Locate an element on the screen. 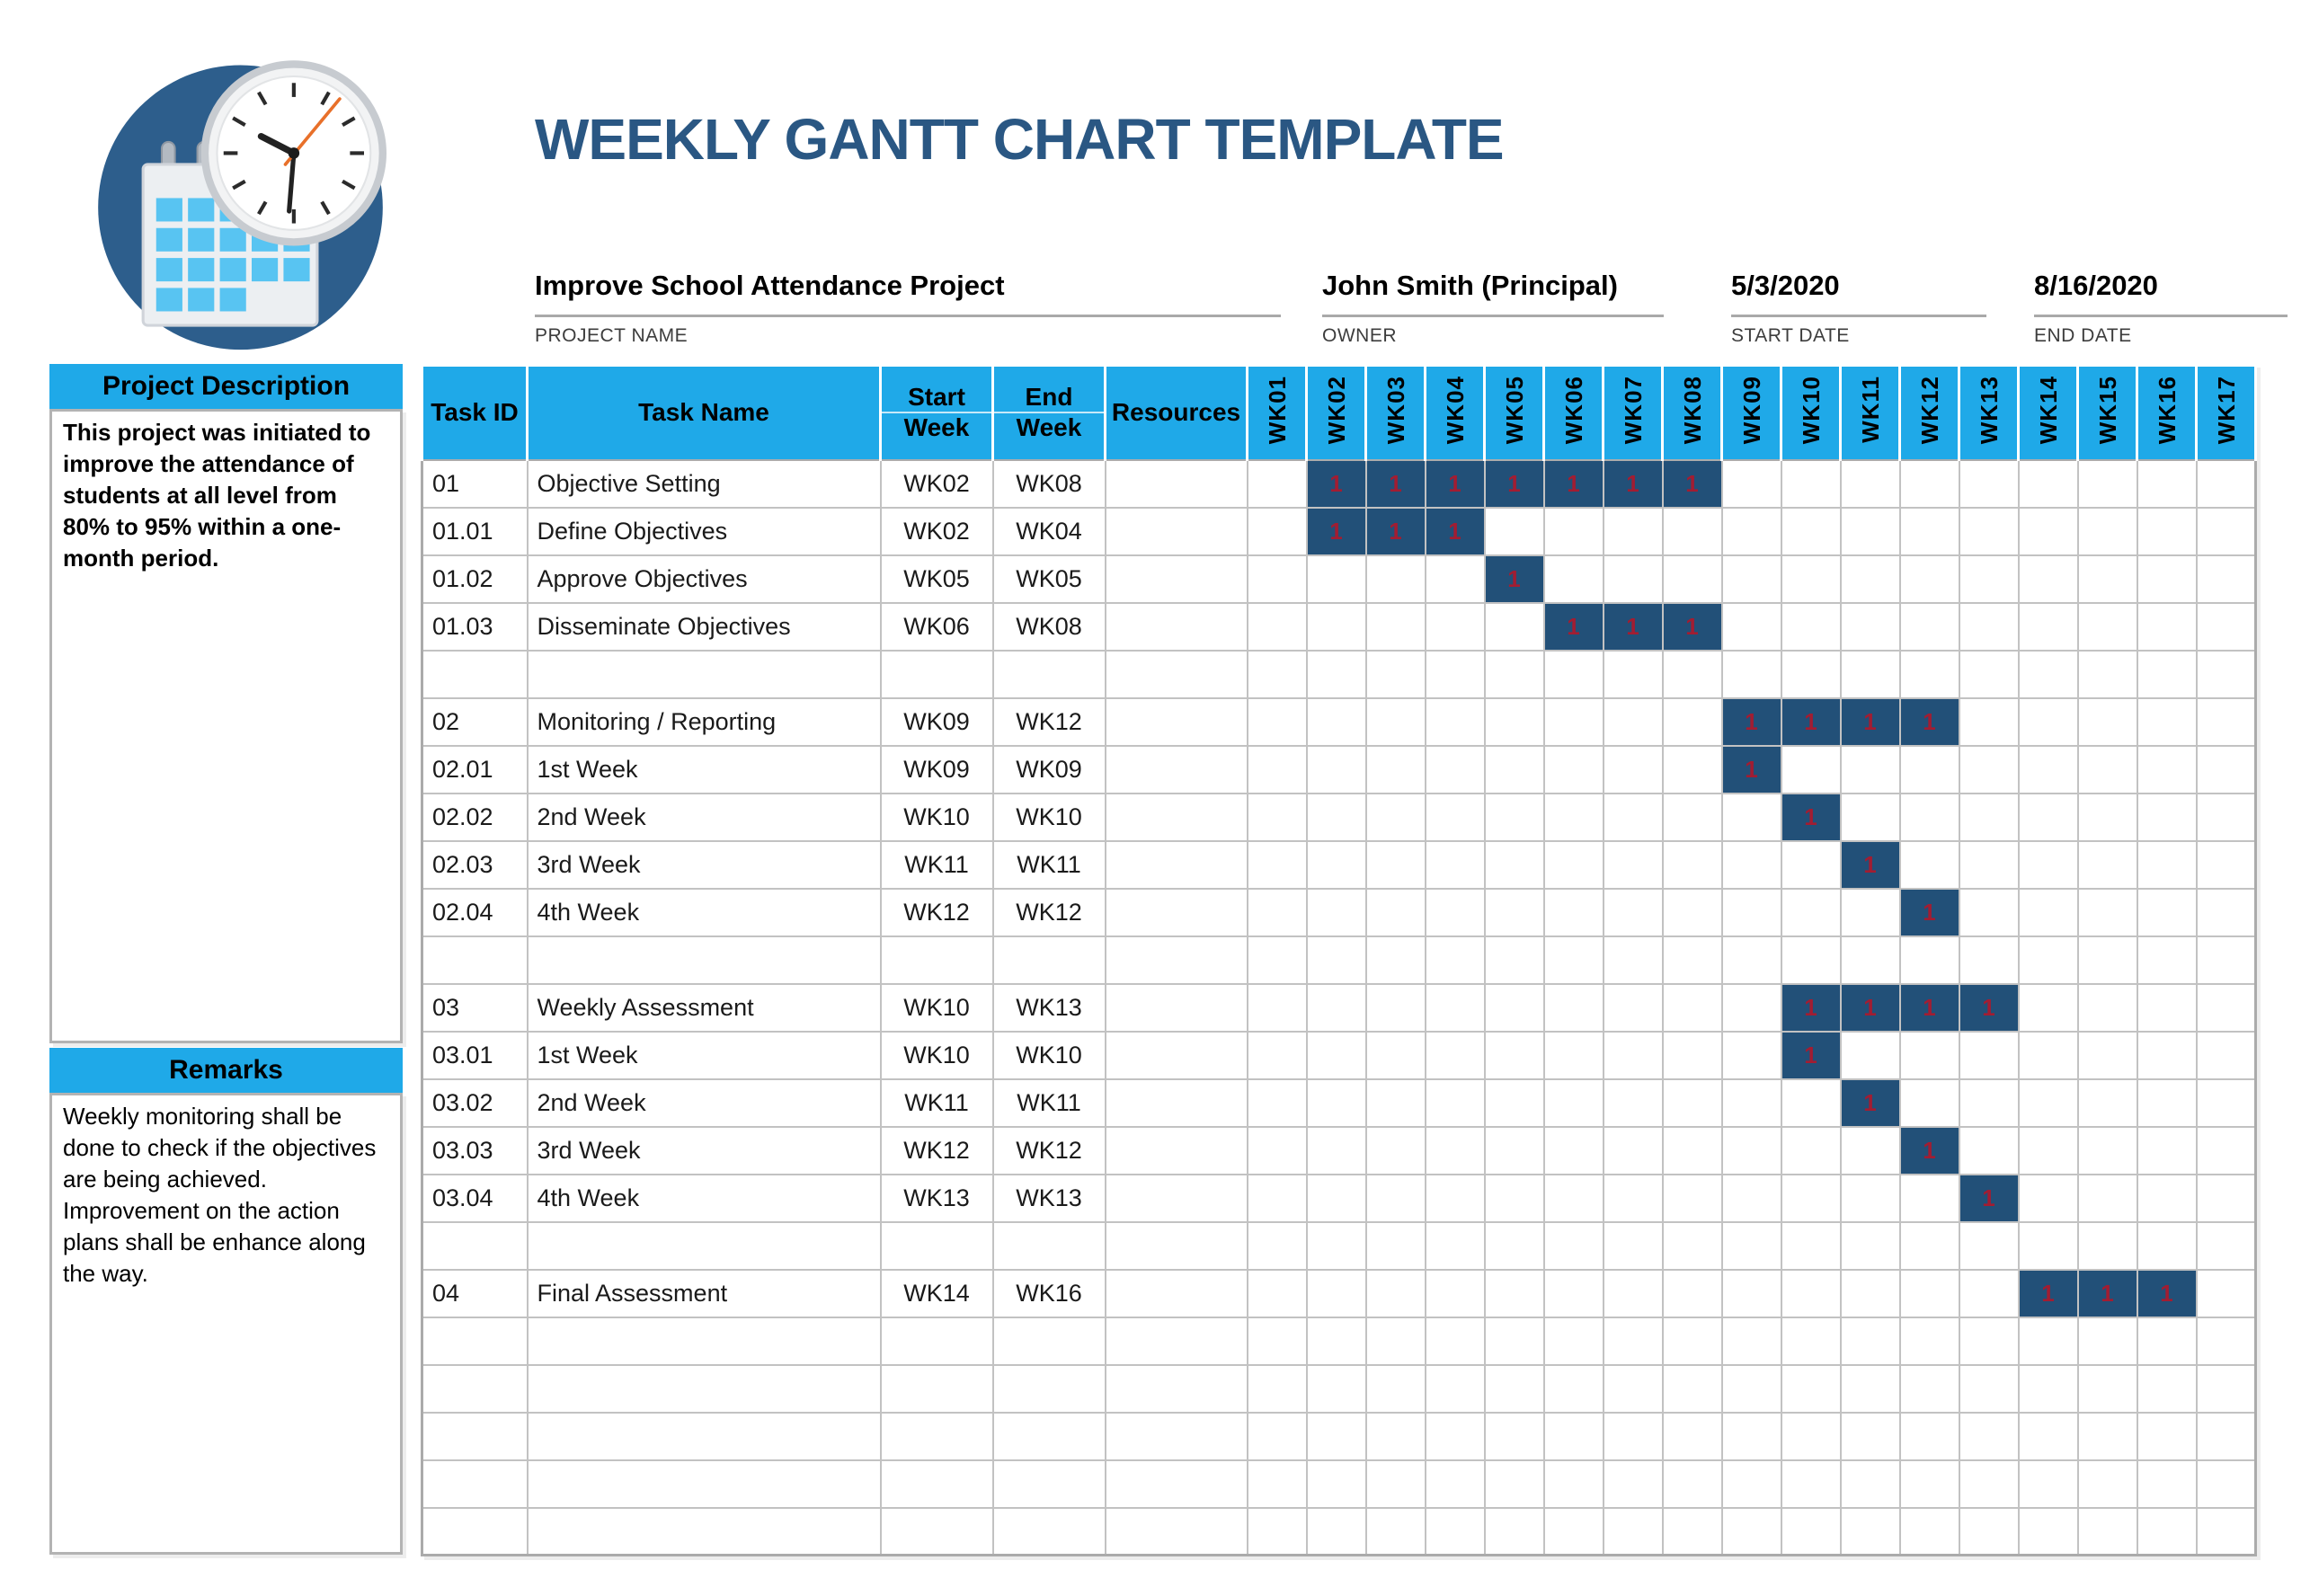 The image size is (2301, 1596). end-week-cell: WK11 is located at coordinates (1048, 864).